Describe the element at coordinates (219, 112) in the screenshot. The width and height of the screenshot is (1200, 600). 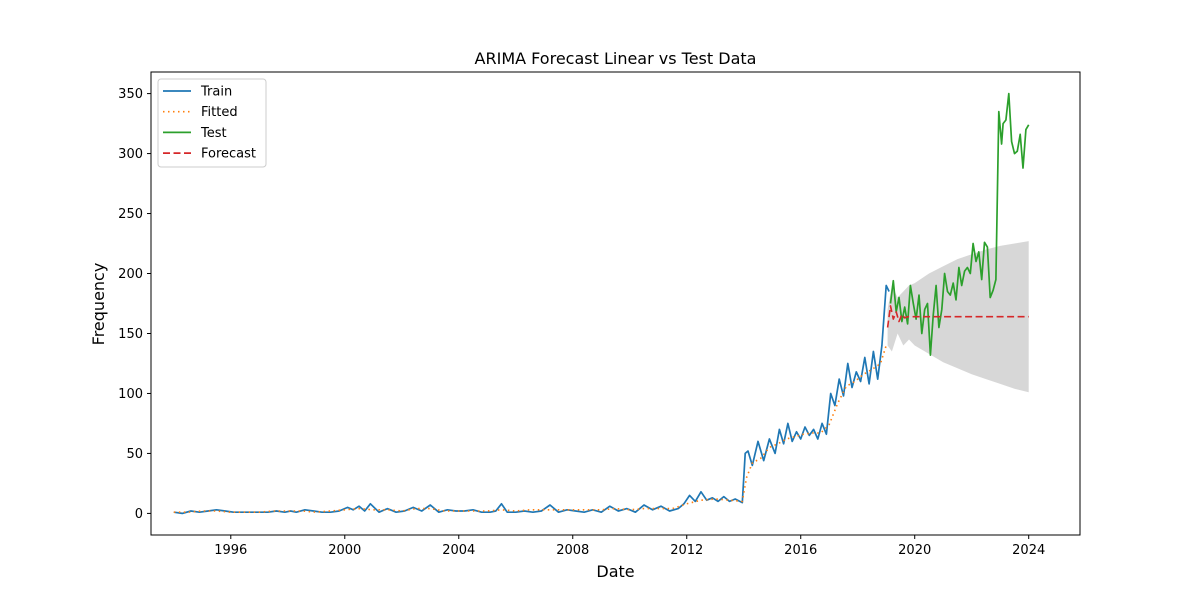
I see `legend-label-fitted: Fitted` at that location.